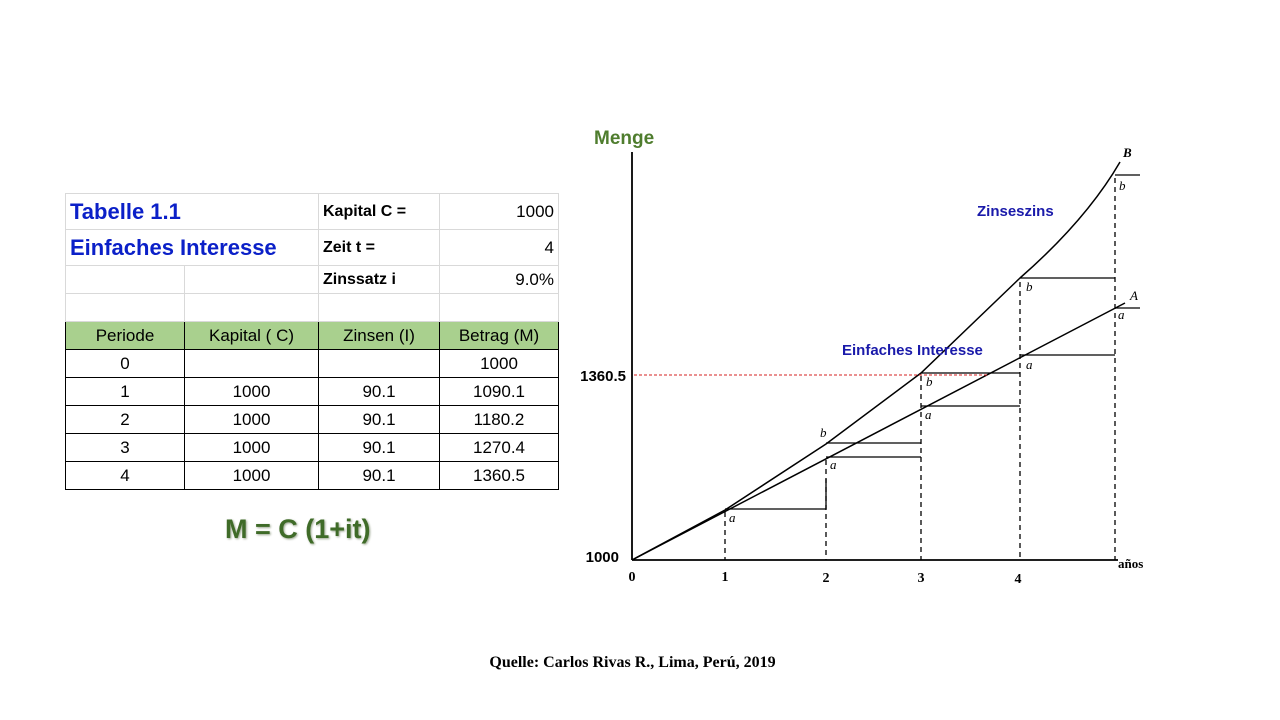  What do you see at coordinates (1127, 152) in the screenshot?
I see `line-letter-B: B` at bounding box center [1127, 152].